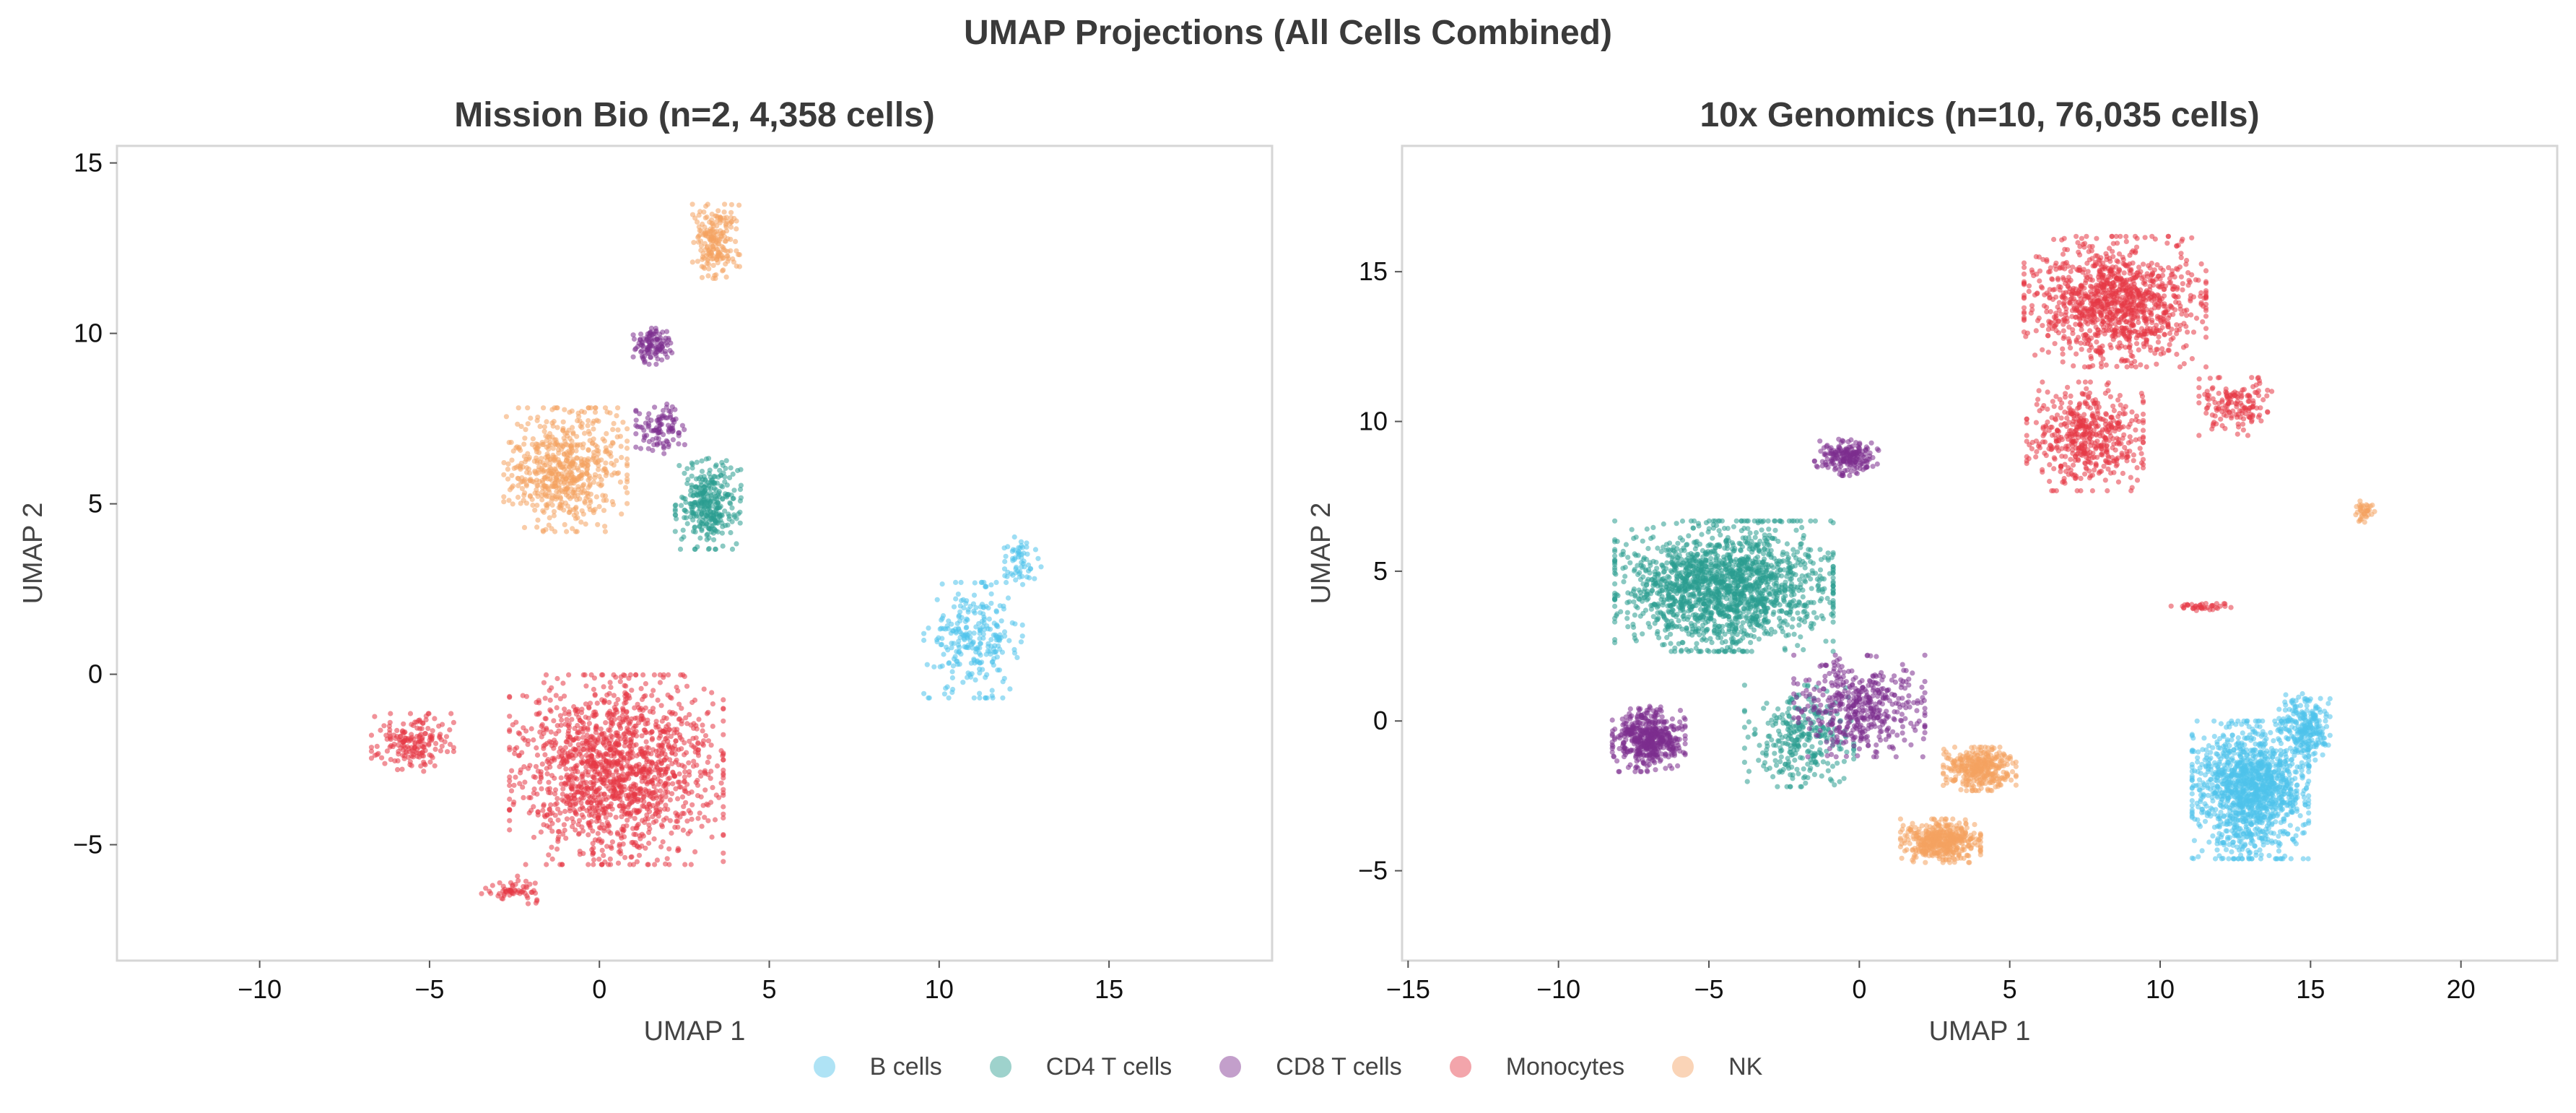 This screenshot has height=1113, width=2576. I want to click on series-cd8-t-cells, so click(659, 390).